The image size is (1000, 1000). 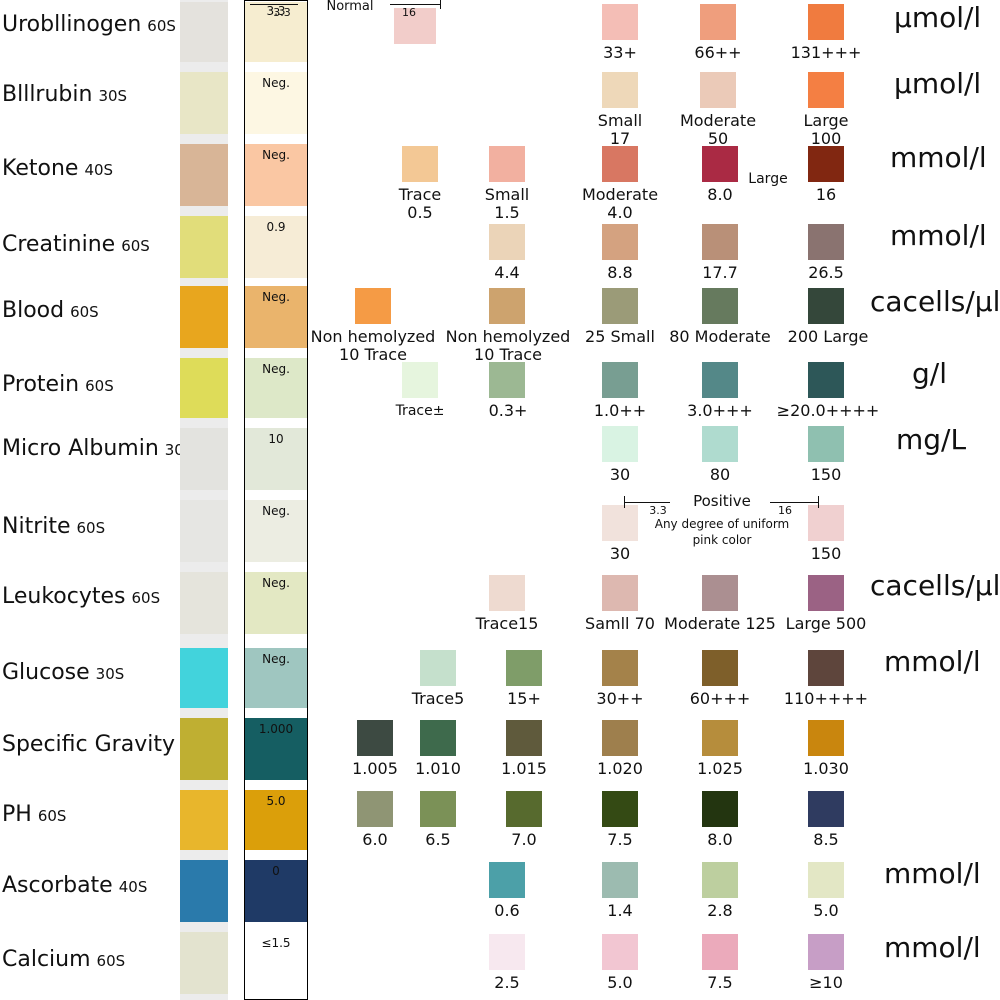 What do you see at coordinates (50, 311) in the screenshot?
I see `test-name: Blood 60S` at bounding box center [50, 311].